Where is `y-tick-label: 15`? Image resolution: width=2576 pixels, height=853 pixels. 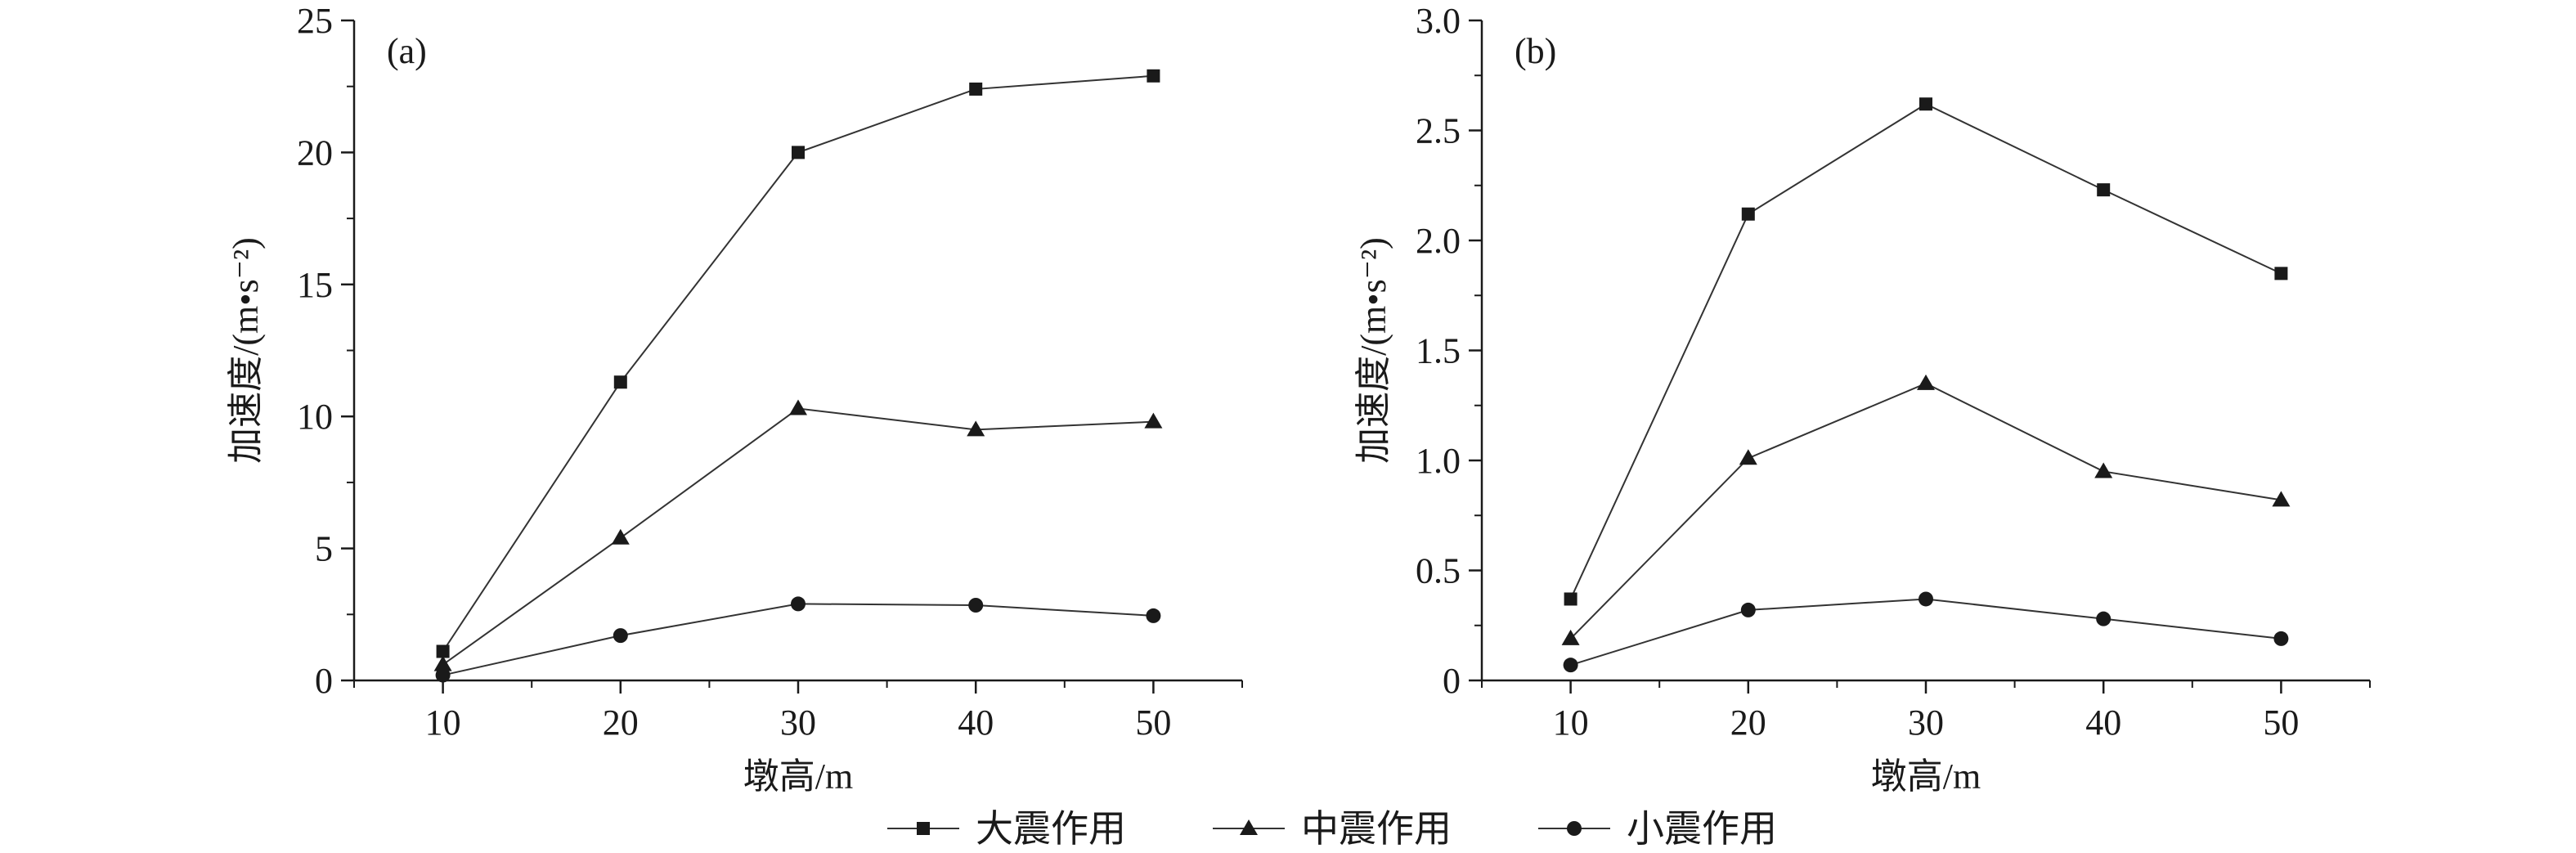
y-tick-label: 15 is located at coordinates (315, 285).